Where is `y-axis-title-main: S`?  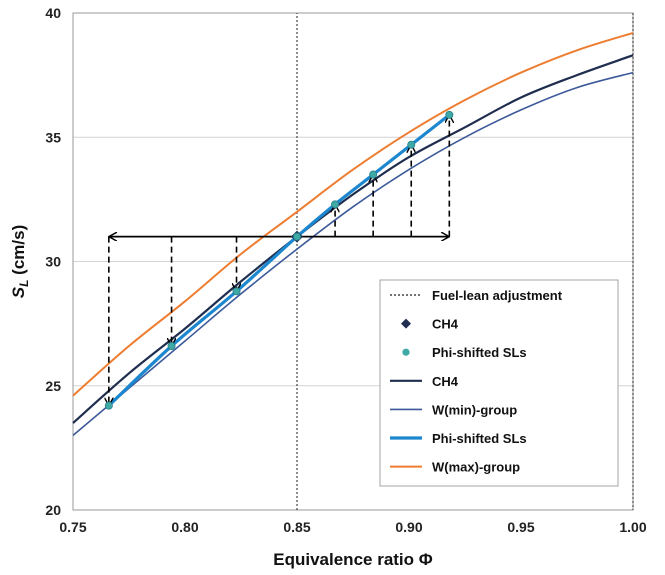
y-axis-title-main: S is located at coordinates (18, 292).